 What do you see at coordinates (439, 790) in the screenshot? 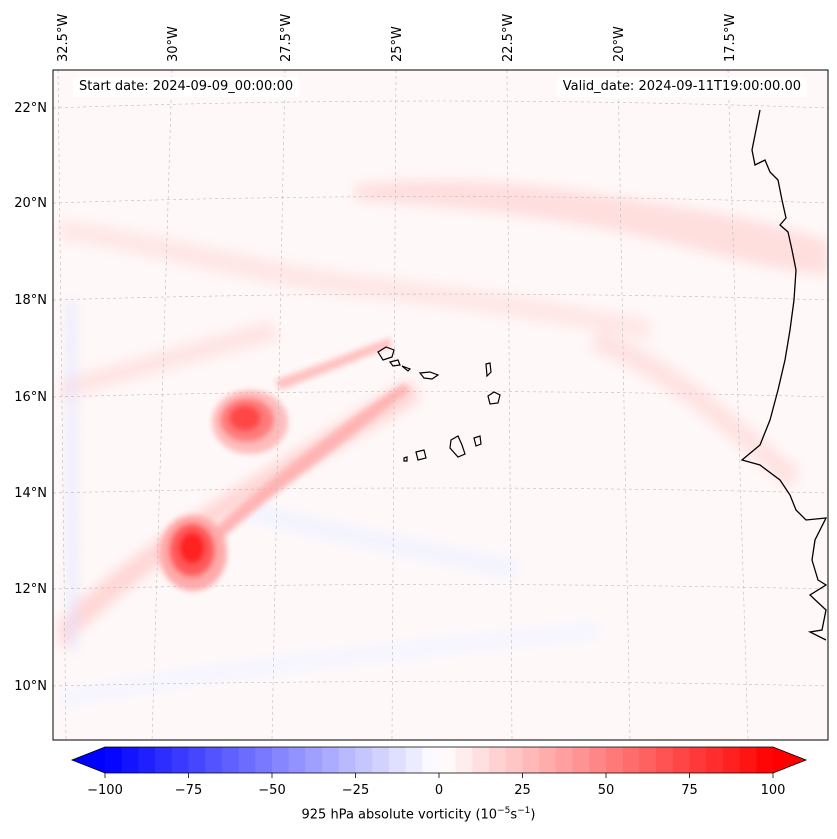
I see `cbar-tick-label-4: 0` at bounding box center [439, 790].